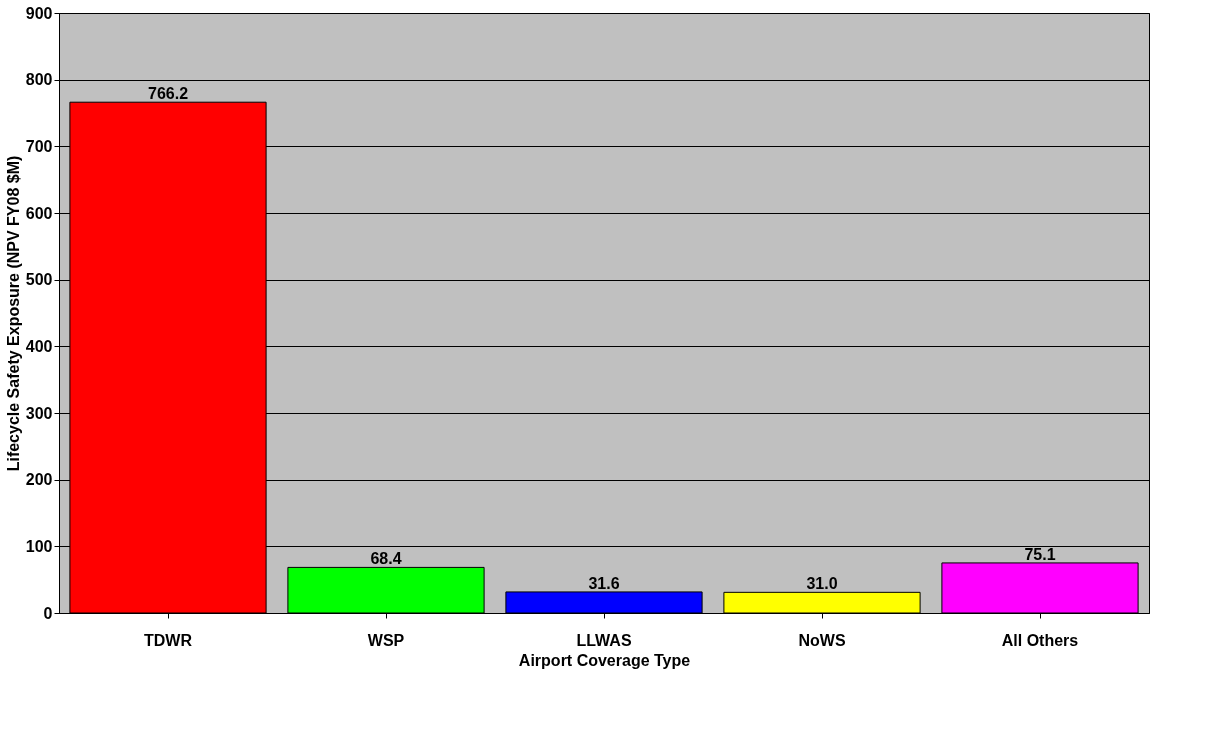  What do you see at coordinates (386, 640) in the screenshot?
I see `x-tick-label: WSP` at bounding box center [386, 640].